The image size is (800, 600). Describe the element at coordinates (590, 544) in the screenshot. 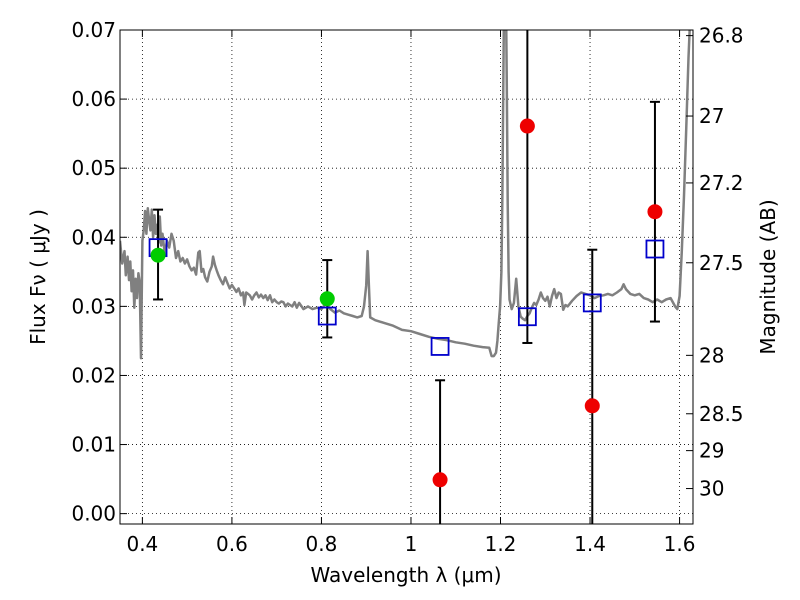

I see `x-tick-label: 1.4` at that location.